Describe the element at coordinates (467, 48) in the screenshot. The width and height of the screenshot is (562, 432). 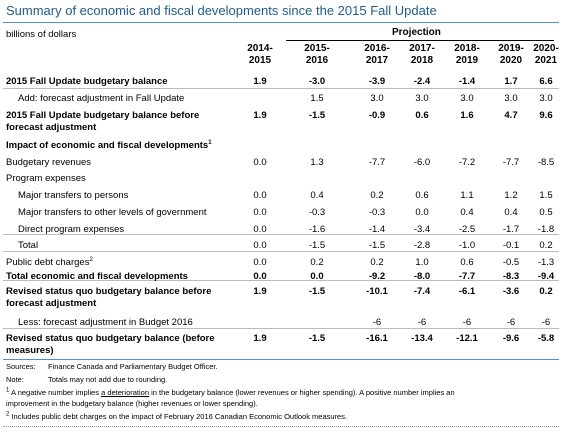
I see `column-header-line1: 2018-` at that location.